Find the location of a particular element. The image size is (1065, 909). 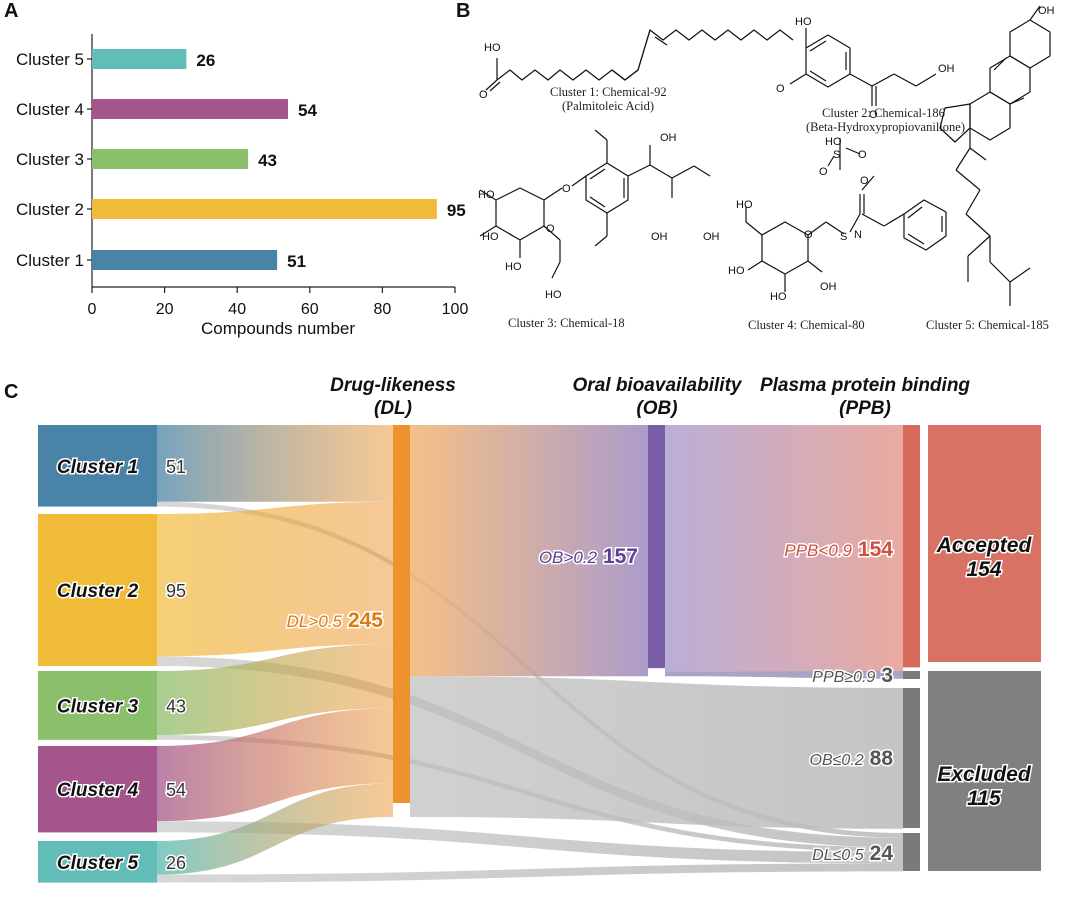

node-accepted is located at coordinates (984, 543).